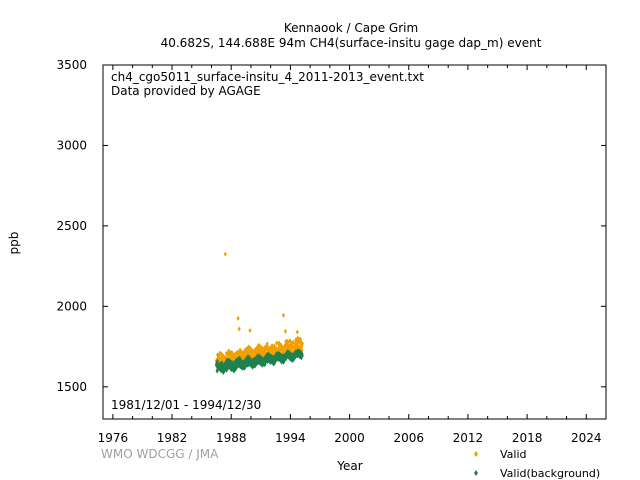  Describe the element at coordinates (527, 438) in the screenshot. I see `x-tick-label: 2018` at that location.